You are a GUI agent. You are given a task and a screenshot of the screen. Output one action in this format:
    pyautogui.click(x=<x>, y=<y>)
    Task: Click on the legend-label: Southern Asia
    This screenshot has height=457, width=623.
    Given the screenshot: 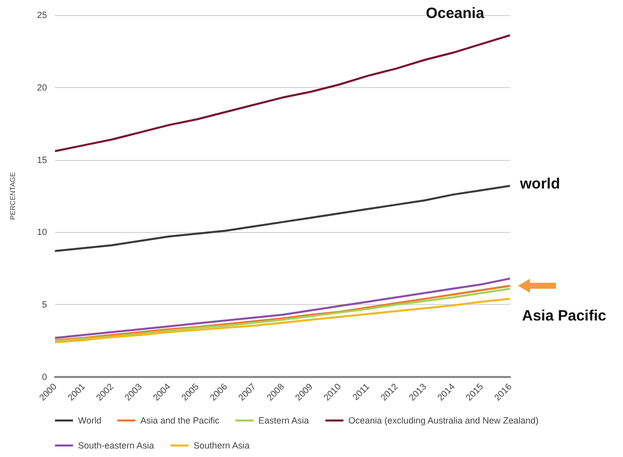 What is the action you would take?
    pyautogui.click(x=222, y=445)
    